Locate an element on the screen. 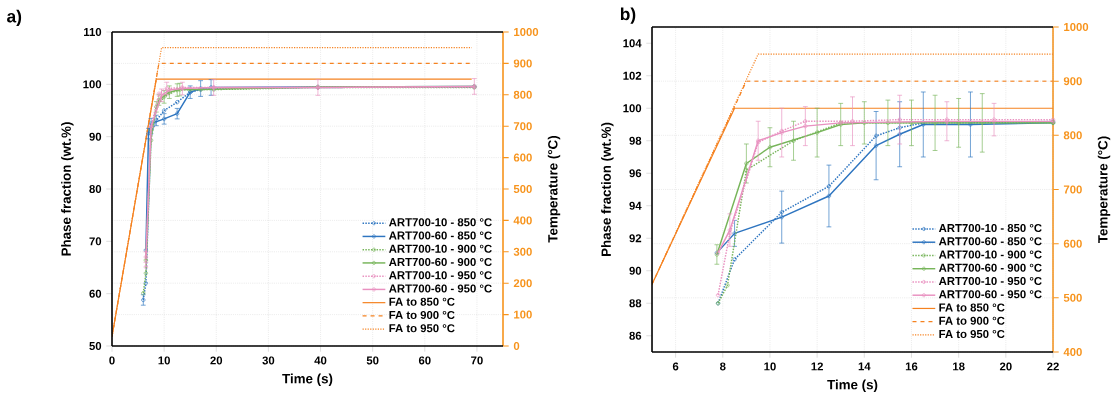 The image size is (1119, 410). y-tick-label: 96 is located at coordinates (635, 173).